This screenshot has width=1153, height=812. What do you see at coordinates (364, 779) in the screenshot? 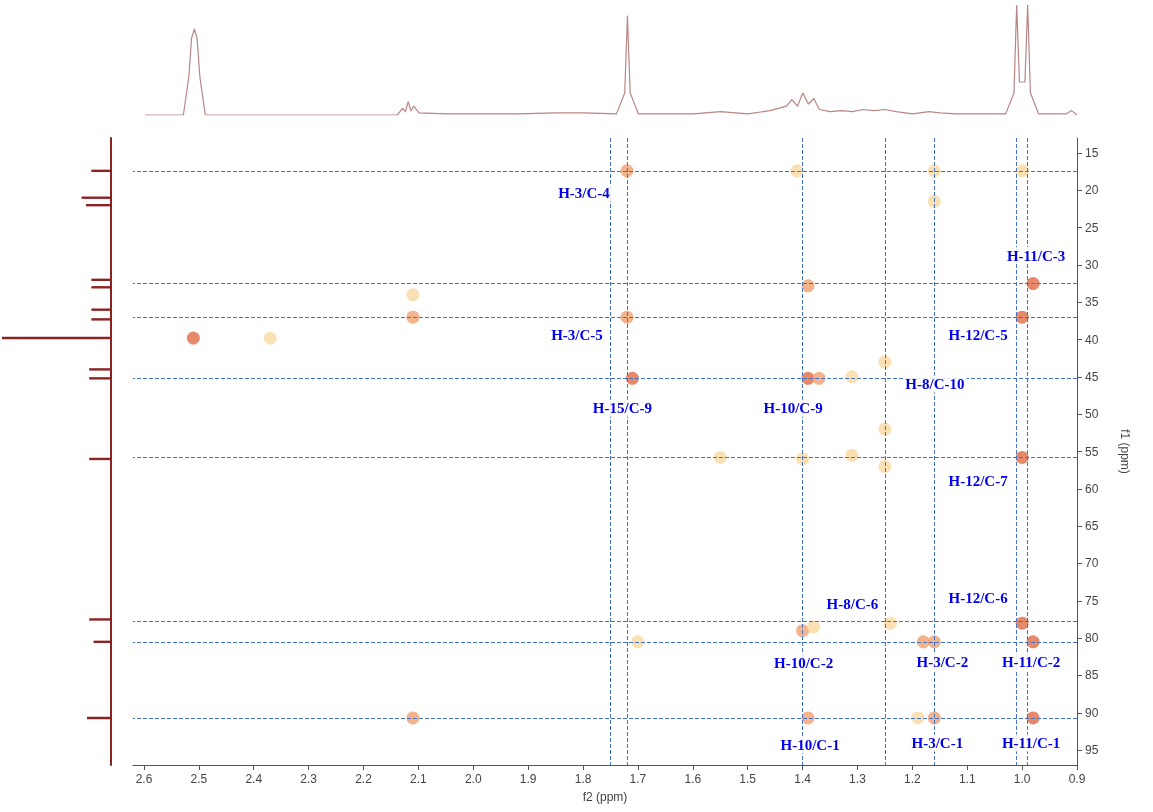
I see `x-tick-label: 2.2` at bounding box center [364, 779].